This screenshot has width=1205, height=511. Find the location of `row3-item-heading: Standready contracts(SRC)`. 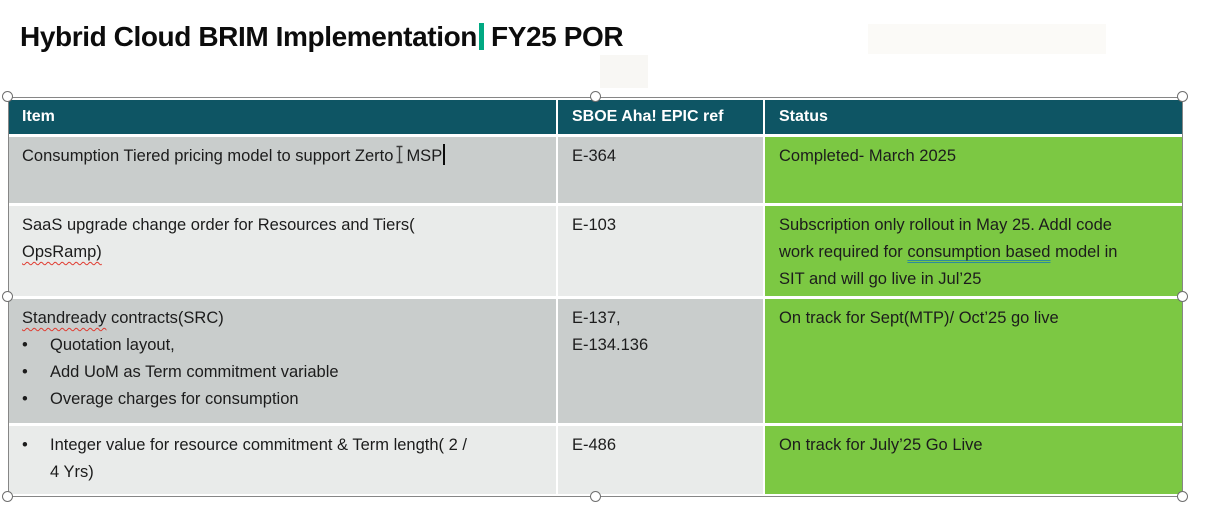

row3-item-heading: Standready contracts(SRC) is located at coordinates (283, 318).